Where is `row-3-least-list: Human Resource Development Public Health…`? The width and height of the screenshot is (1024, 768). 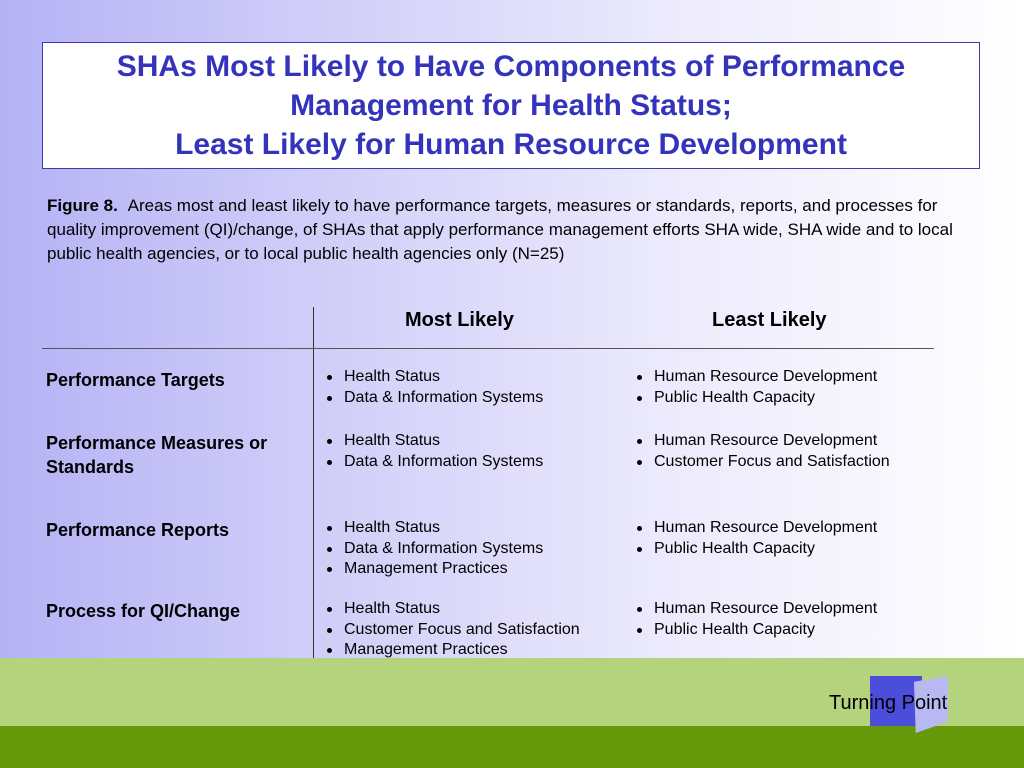 row-3-least-list: Human Resource Development Public Health… is located at coordinates (753, 538).